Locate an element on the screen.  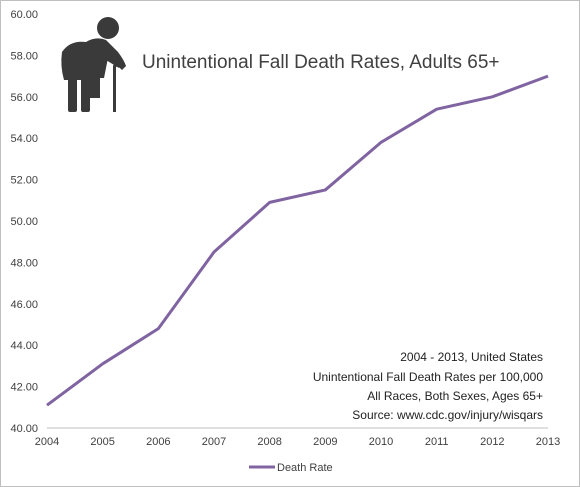
x-tick-label: 2004 is located at coordinates (47, 442).